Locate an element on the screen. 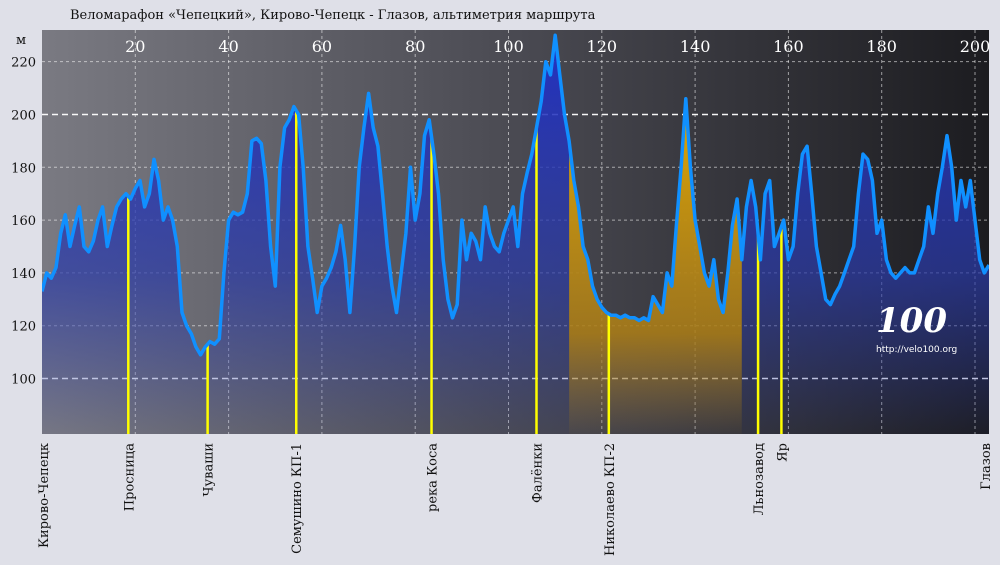  y-tick-label: 160 is located at coordinates (23, 221).